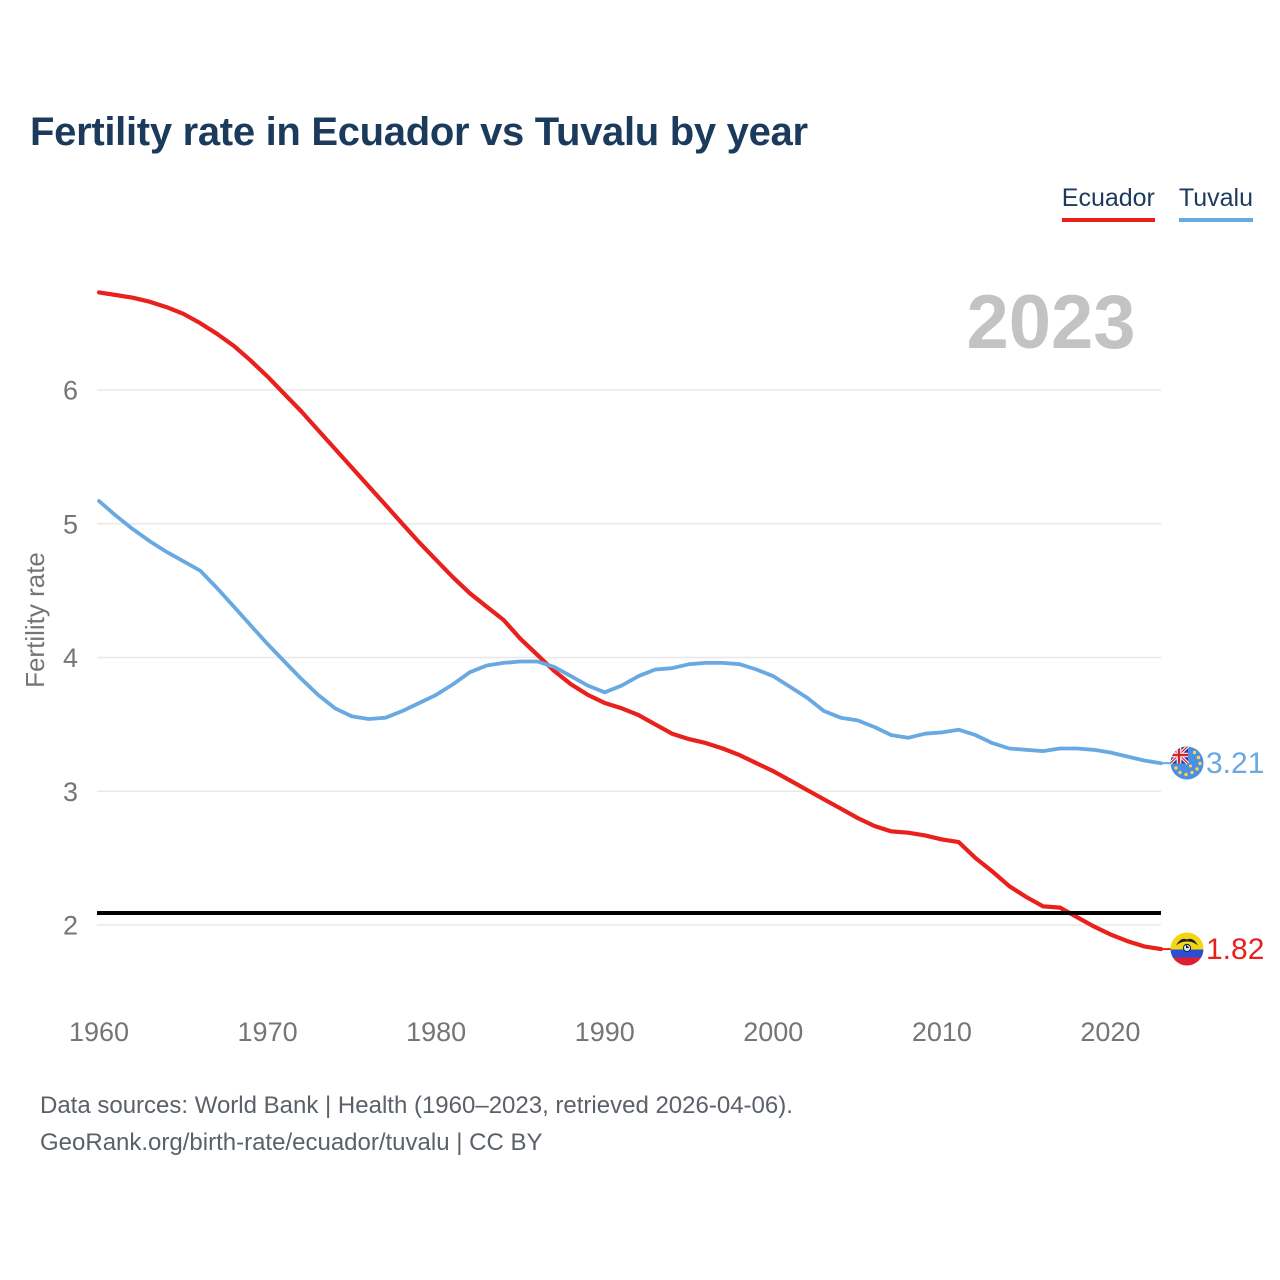 The height and width of the screenshot is (1280, 1280). Describe the element at coordinates (1108, 203) in the screenshot. I see `legend-item-ecuador: Ecuador` at that location.